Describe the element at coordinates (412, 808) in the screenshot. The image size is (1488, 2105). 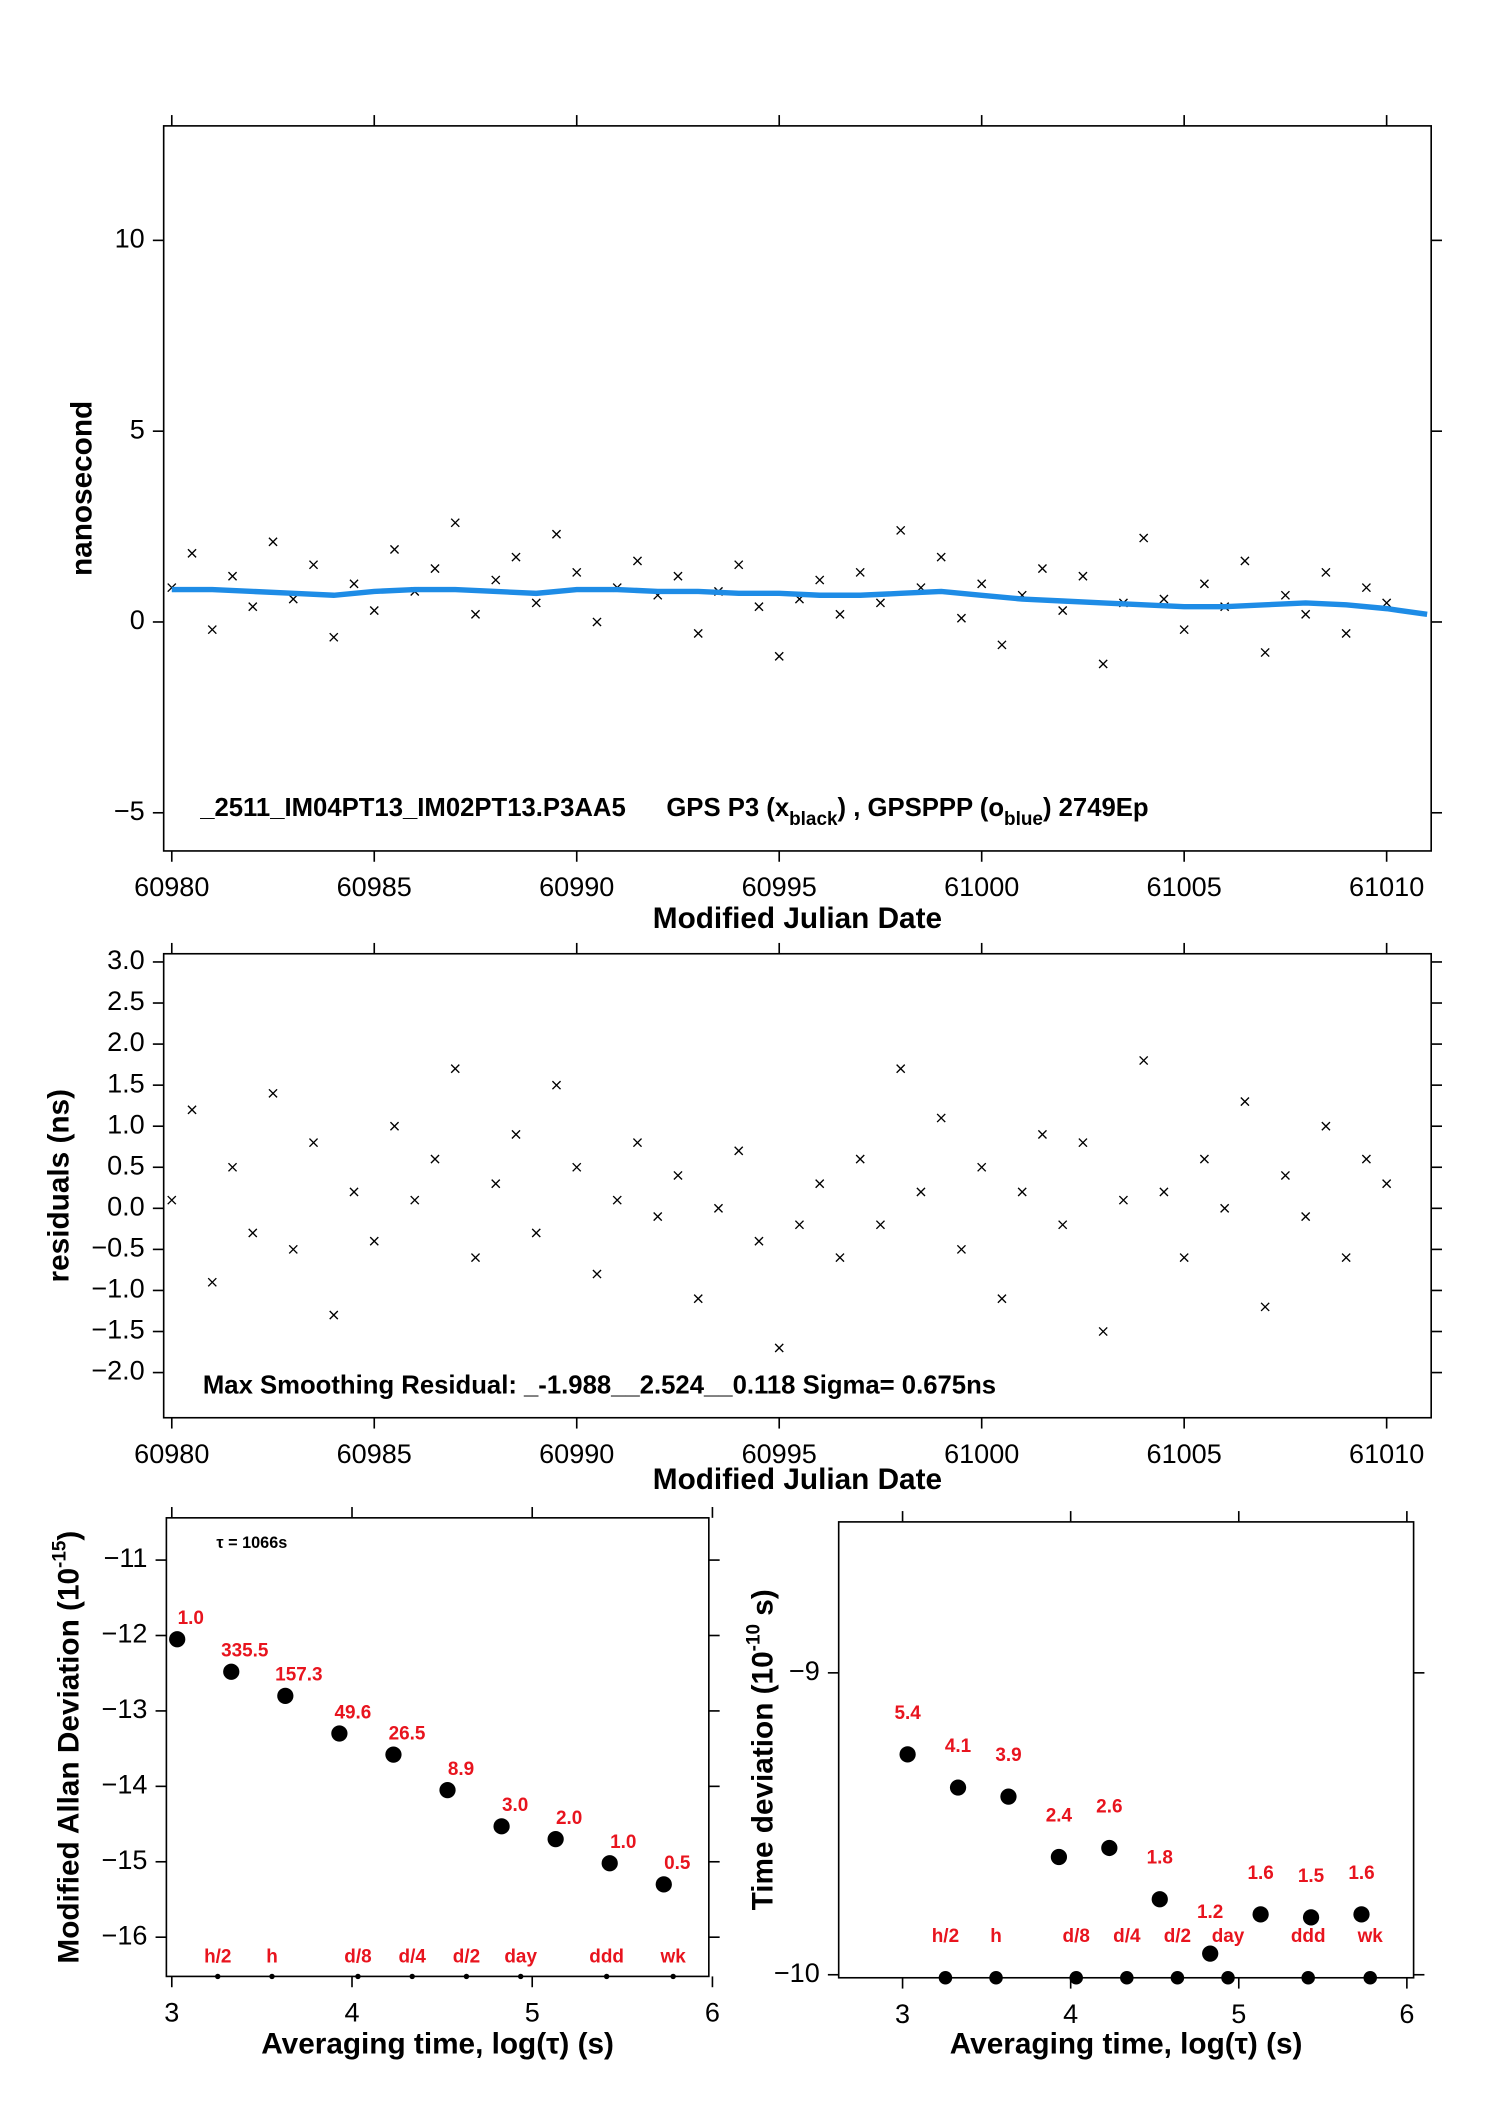
I see `annotation-part: _2511_IM04PT13_IM02PT13.P3AA5` at that location.